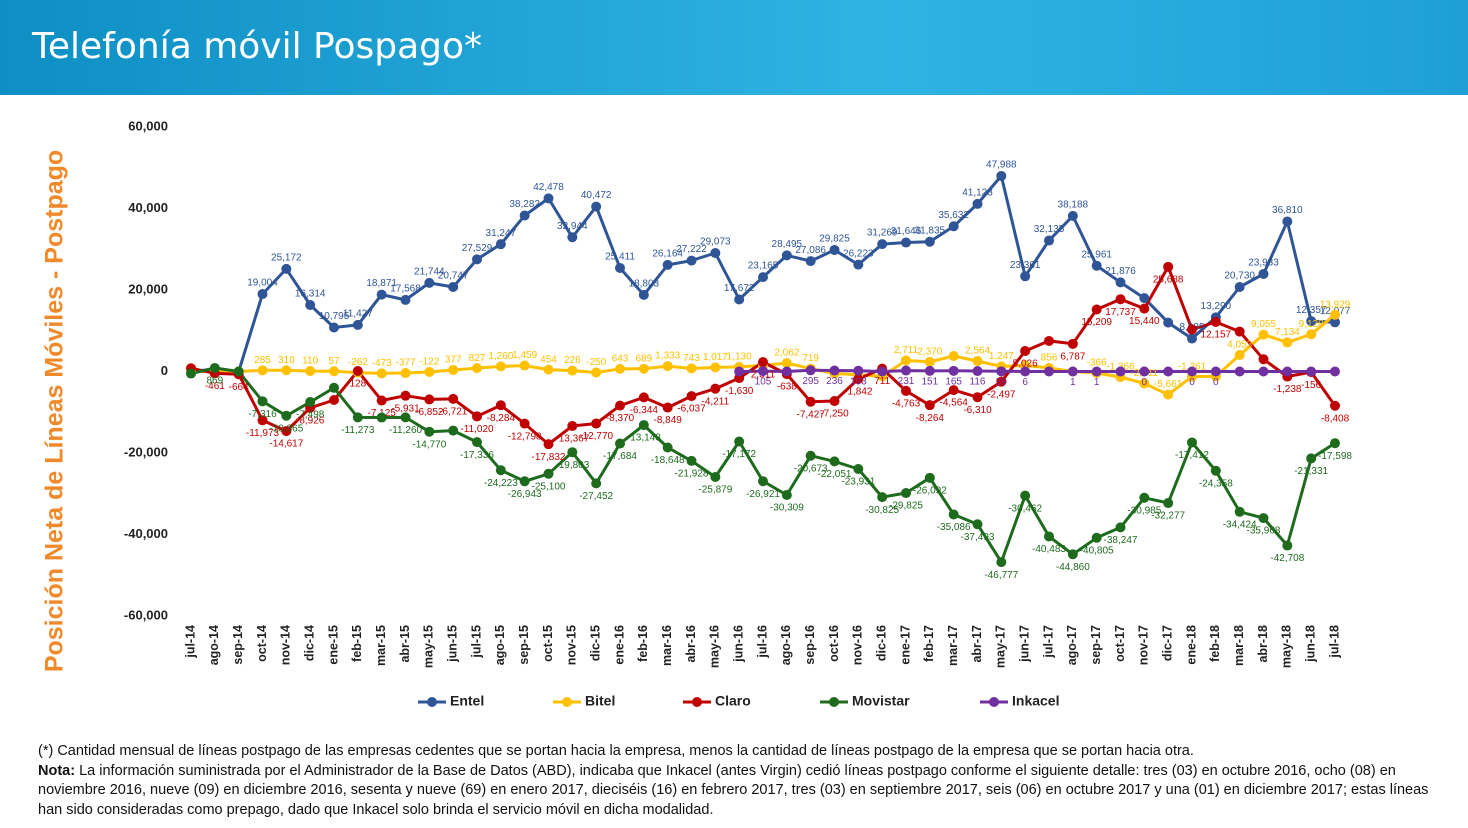  Describe the element at coordinates (620, 359) in the screenshot. I see `data-label: 643` at that location.